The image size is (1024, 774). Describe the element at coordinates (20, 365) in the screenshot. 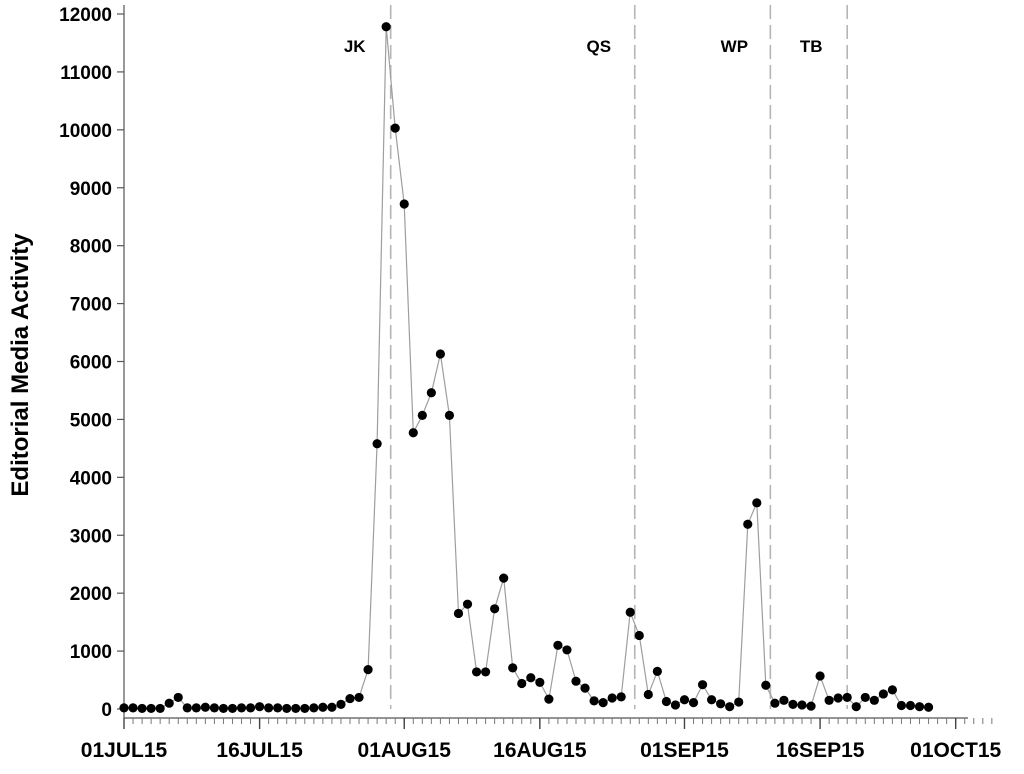

I see `y-axis-title: Editorial Media Activity` at that location.